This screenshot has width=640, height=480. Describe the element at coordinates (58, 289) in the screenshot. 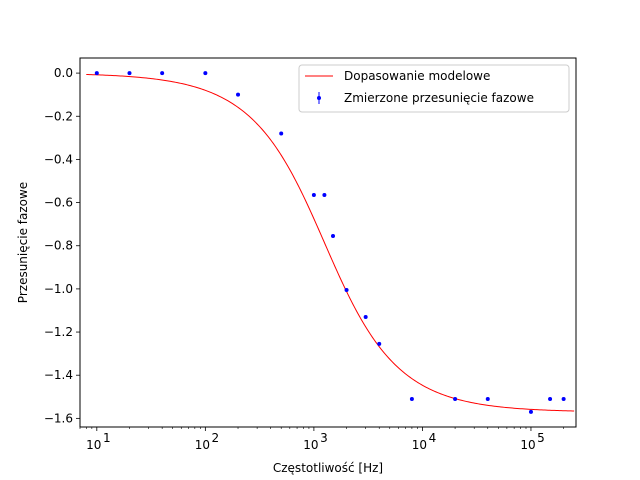

I see `y-tick-label: −1.0` at that location.